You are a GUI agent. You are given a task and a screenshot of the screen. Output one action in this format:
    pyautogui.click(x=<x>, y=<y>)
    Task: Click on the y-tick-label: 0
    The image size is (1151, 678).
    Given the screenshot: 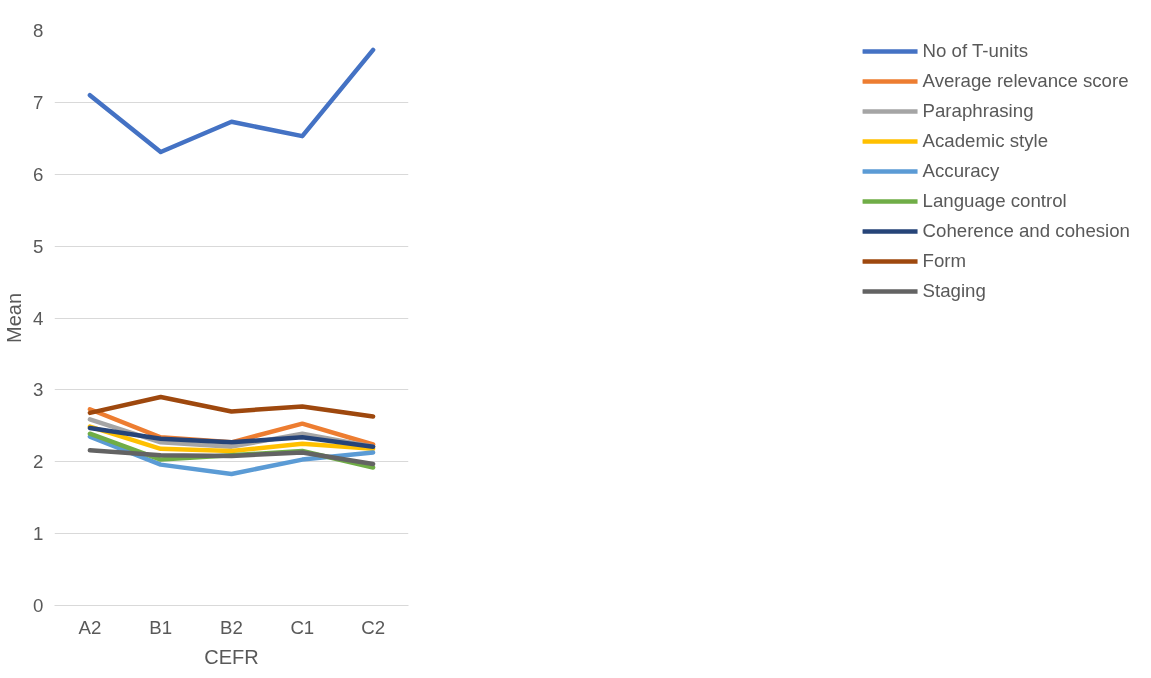 What is the action you would take?
    pyautogui.click(x=38, y=605)
    